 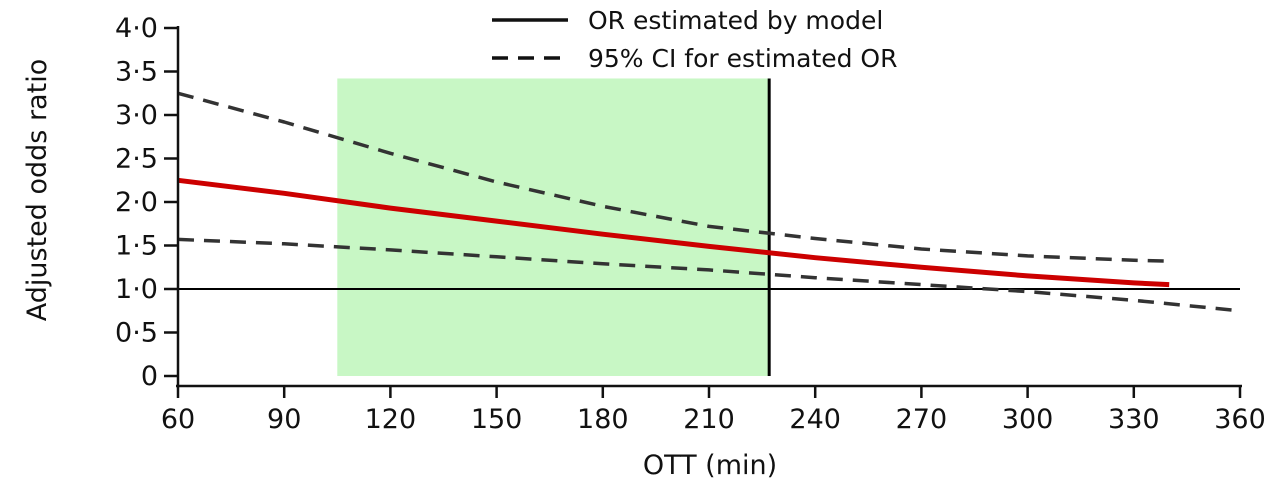 What do you see at coordinates (136, 115) in the screenshot?
I see `y-tick-label: 3·0` at bounding box center [136, 115].